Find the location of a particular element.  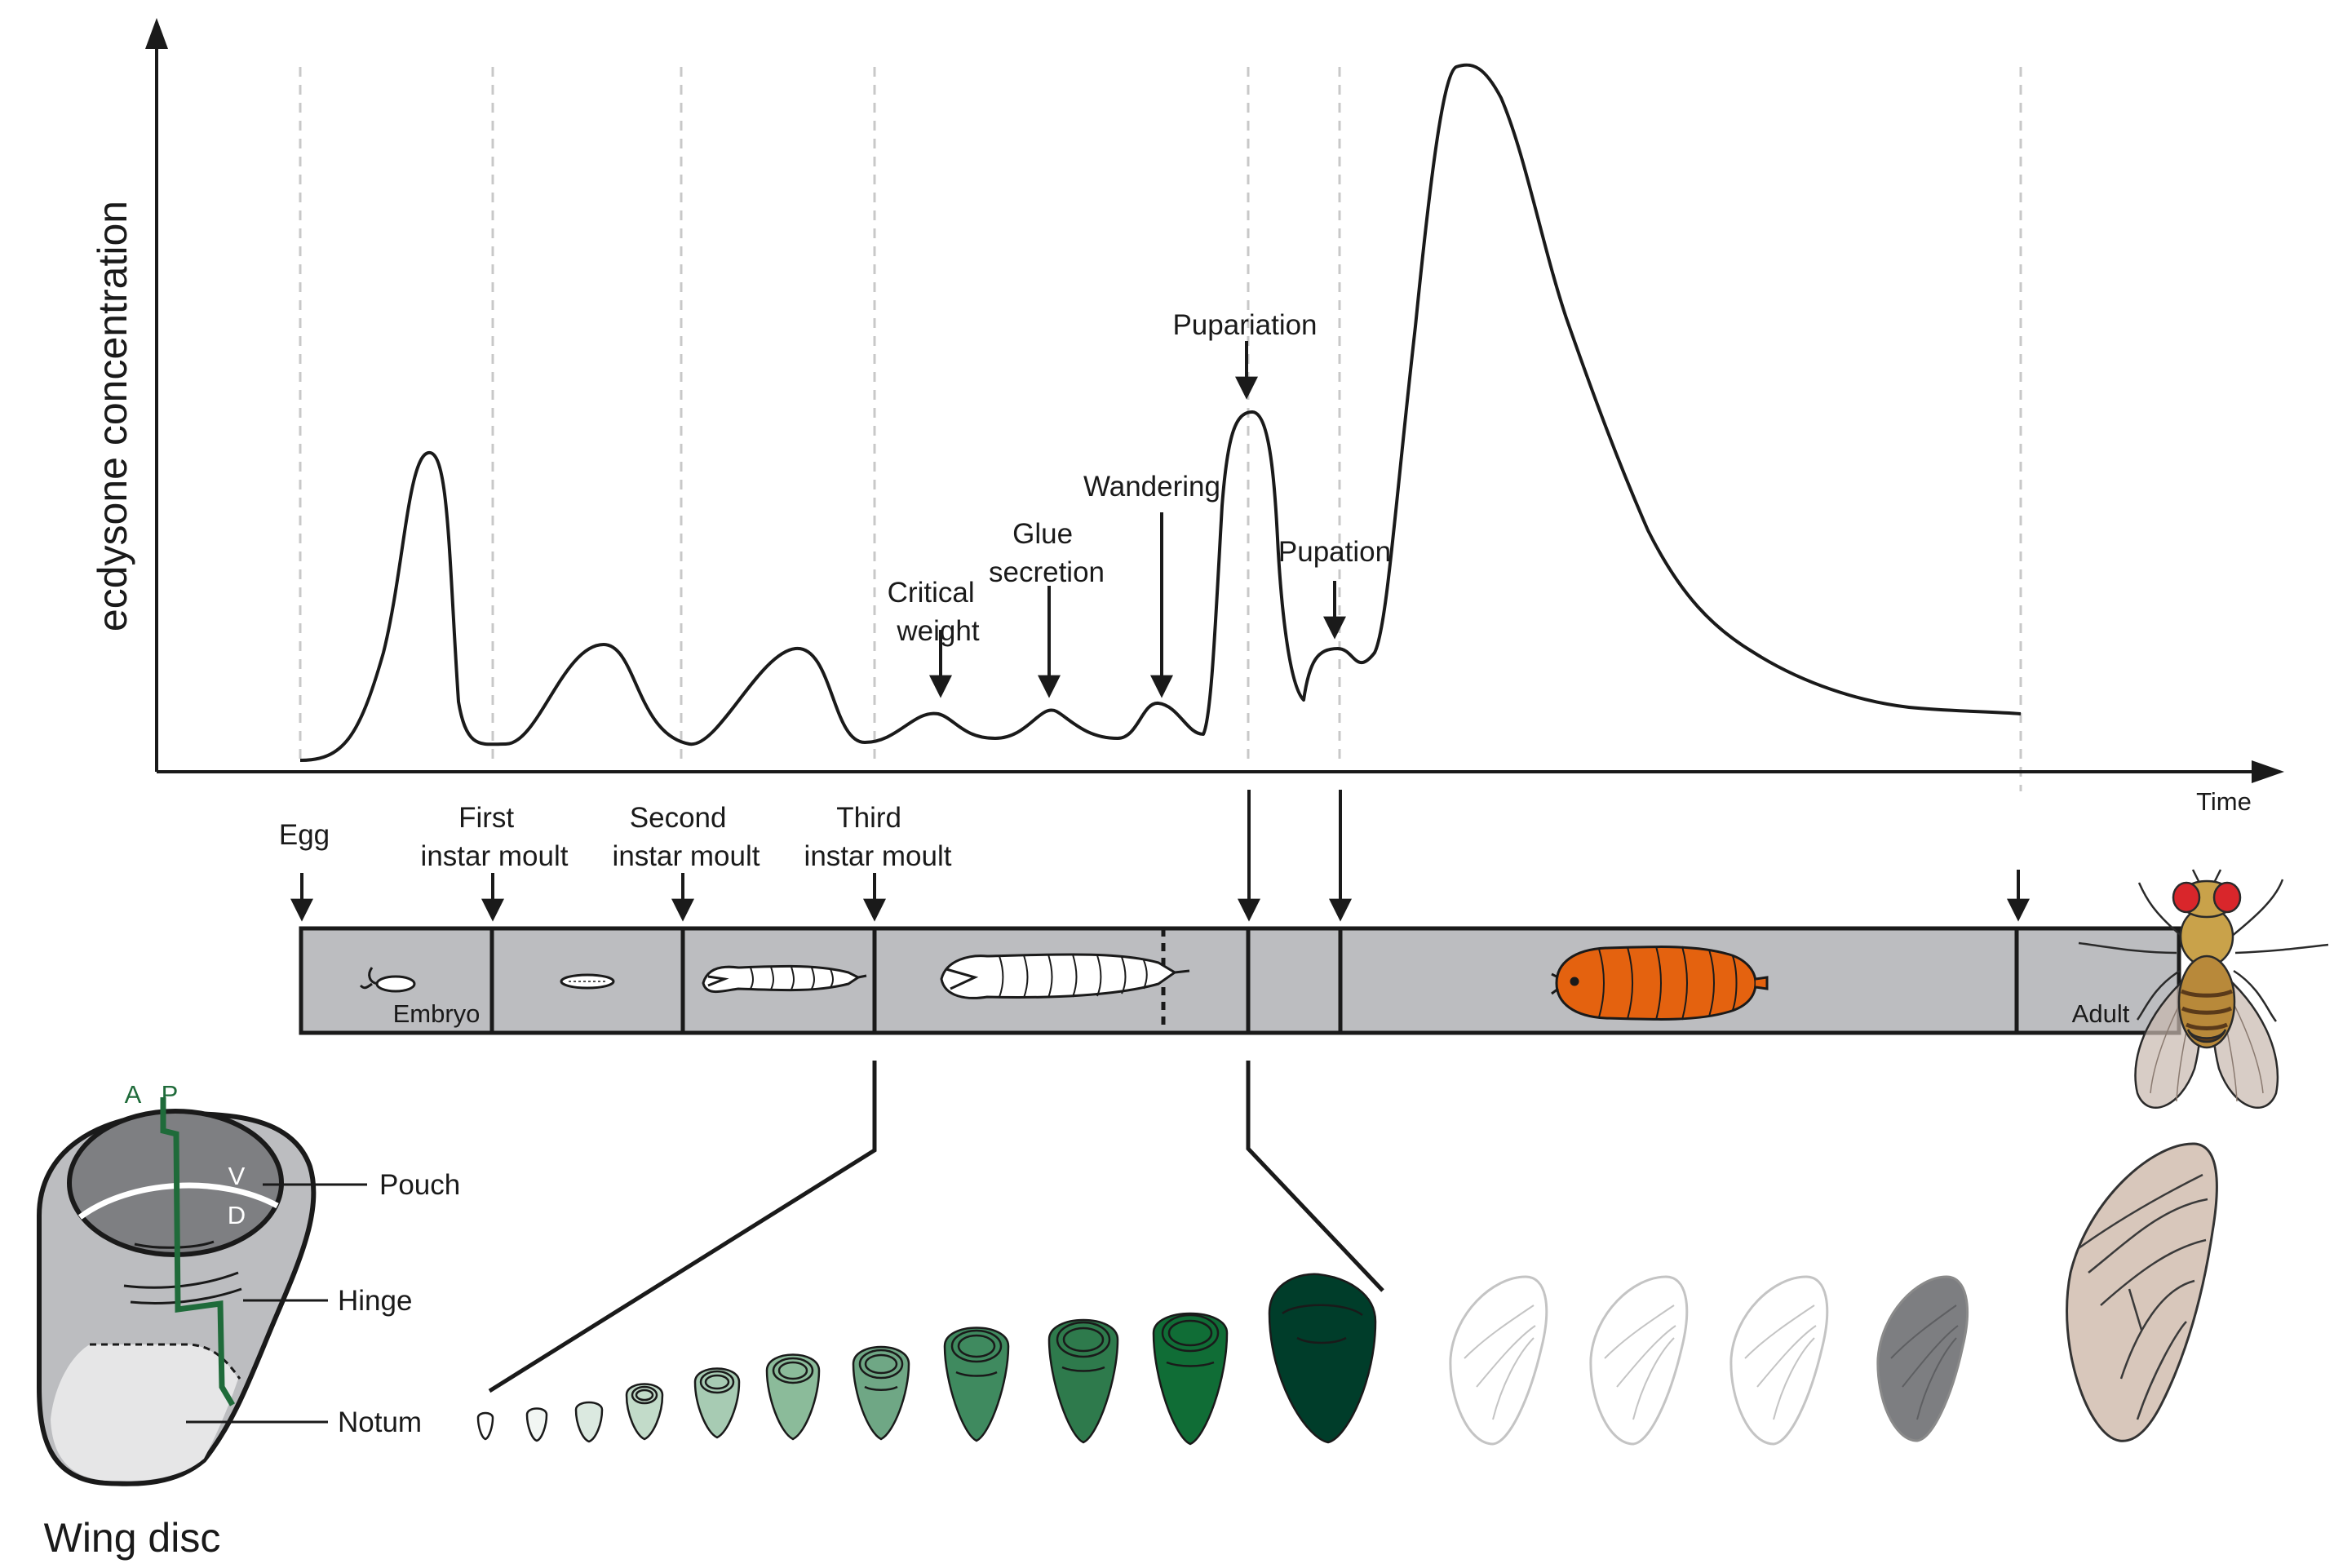

wing-disc-diagram: A P V D Pouch Hinge Notum Wing disc is located at coordinates (248, 1320).